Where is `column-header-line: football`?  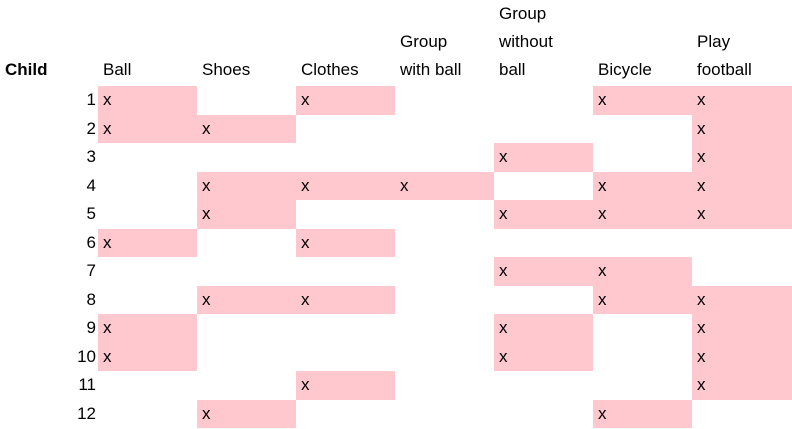
column-header-line: football is located at coordinates (724, 69).